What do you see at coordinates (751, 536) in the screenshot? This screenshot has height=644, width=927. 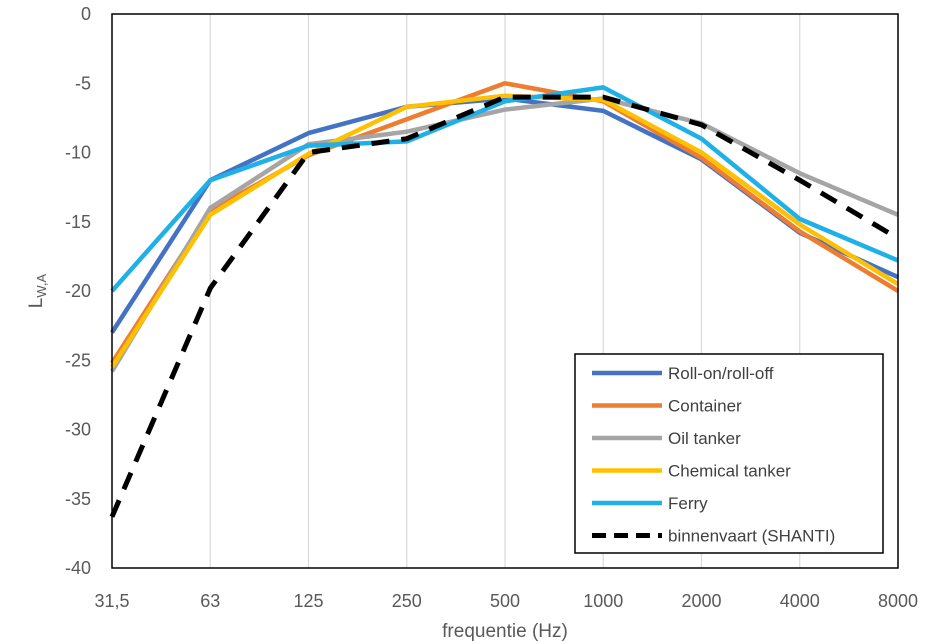 I see `legend-label: binnenvaart (SHANTI)` at bounding box center [751, 536].